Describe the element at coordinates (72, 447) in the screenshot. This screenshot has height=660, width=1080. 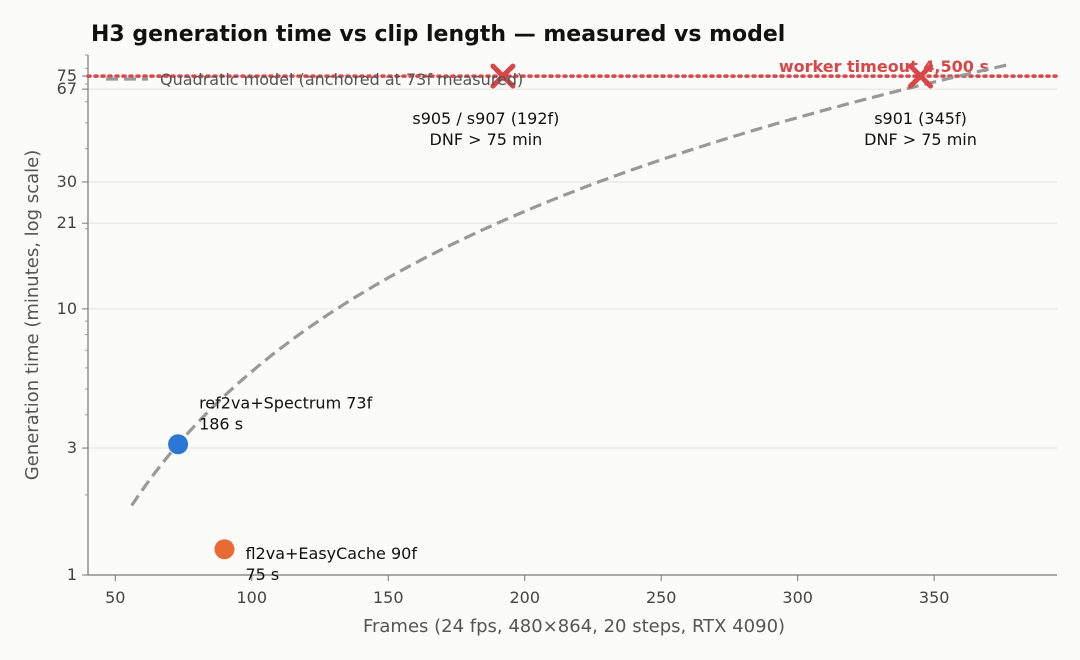
I see `y-tick-label: 3` at that location.